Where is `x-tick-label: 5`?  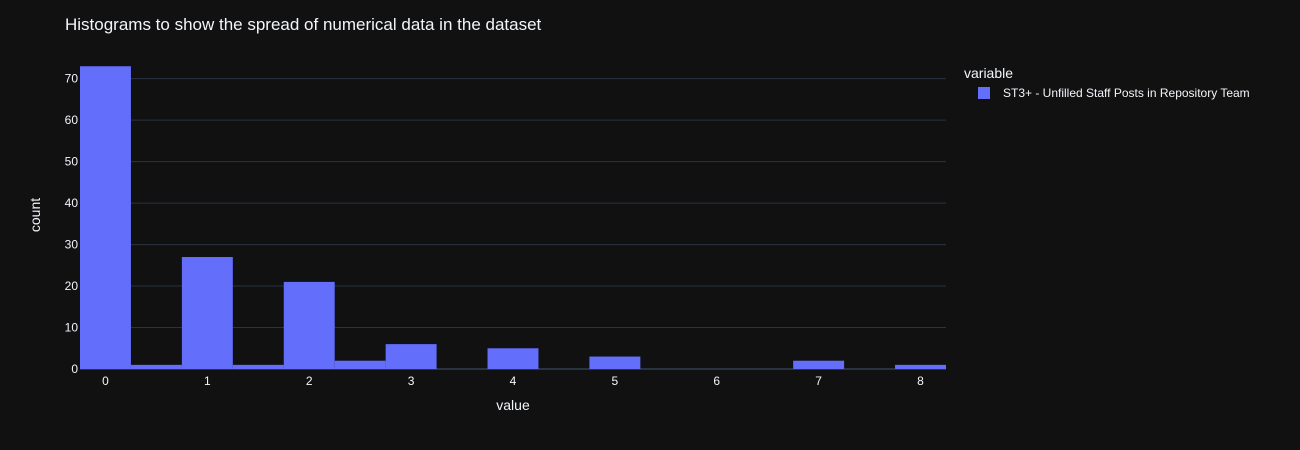 x-tick-label: 5 is located at coordinates (615, 381).